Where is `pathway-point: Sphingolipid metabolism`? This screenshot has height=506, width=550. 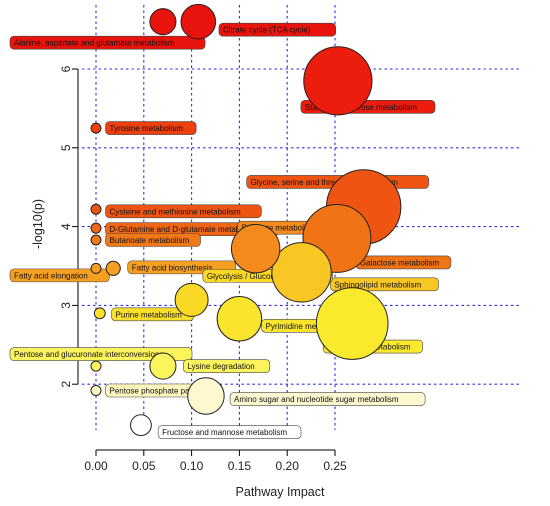
pathway-point: Sphingolipid metabolism is located at coordinates (301, 272).